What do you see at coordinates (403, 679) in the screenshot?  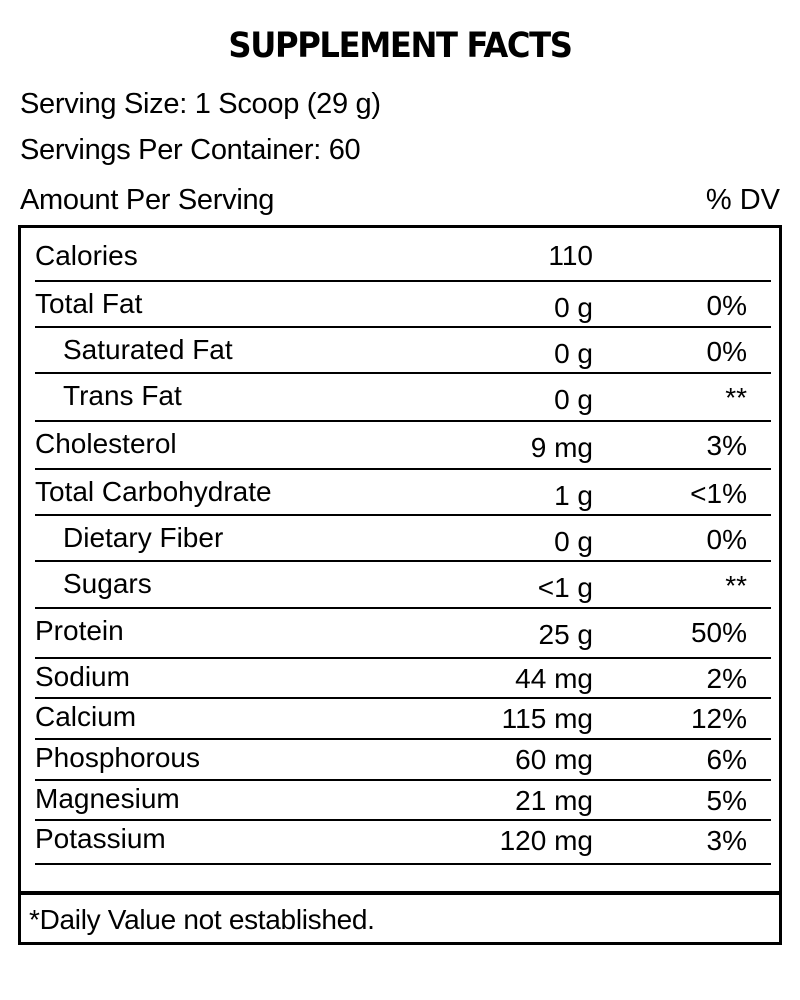 I see `nutrient-row: Sodium 44 mg 2%` at bounding box center [403, 679].